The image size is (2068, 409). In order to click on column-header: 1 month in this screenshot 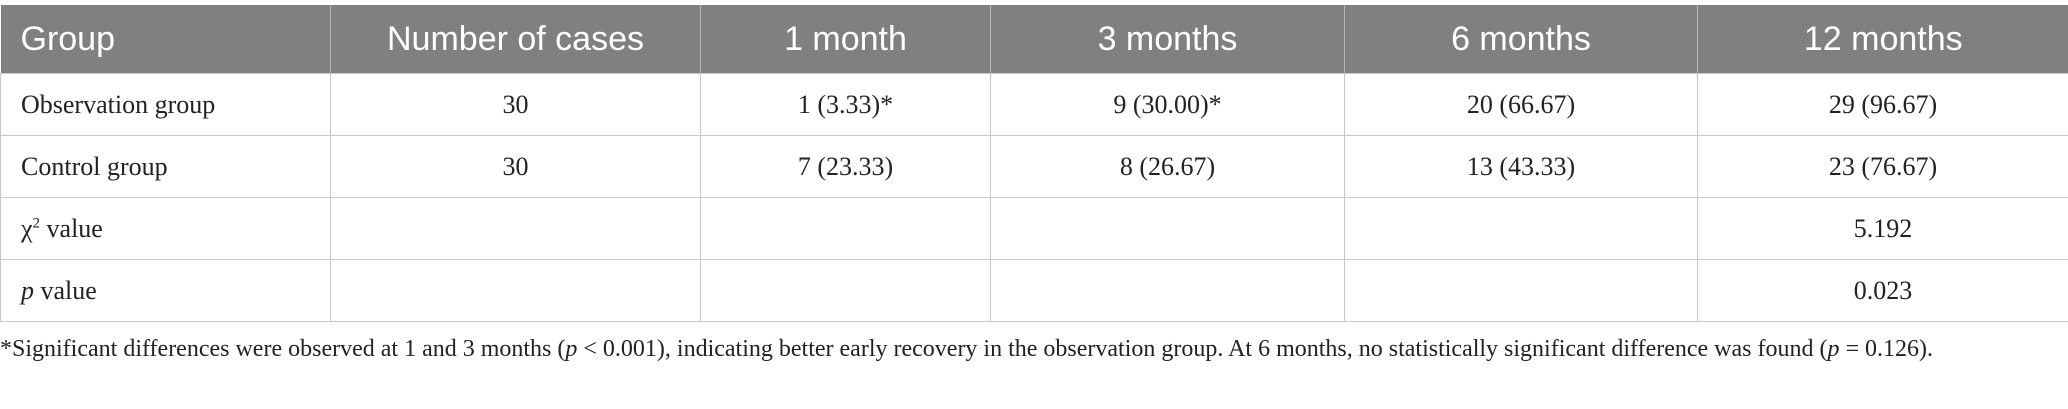, I will do `click(845, 39)`.